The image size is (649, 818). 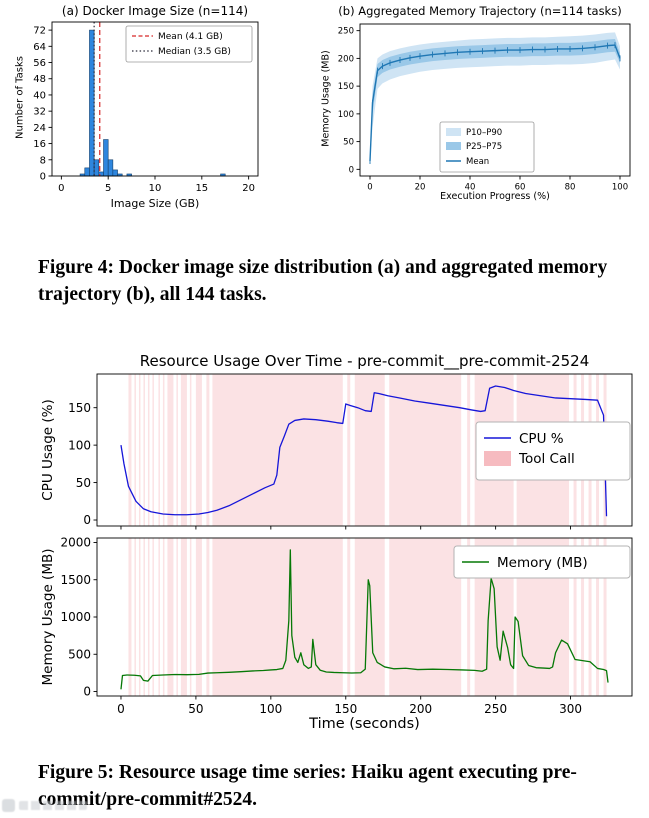 What do you see at coordinates (155, 188) in the screenshot?
I see `svg-text: 10` at bounding box center [155, 188].